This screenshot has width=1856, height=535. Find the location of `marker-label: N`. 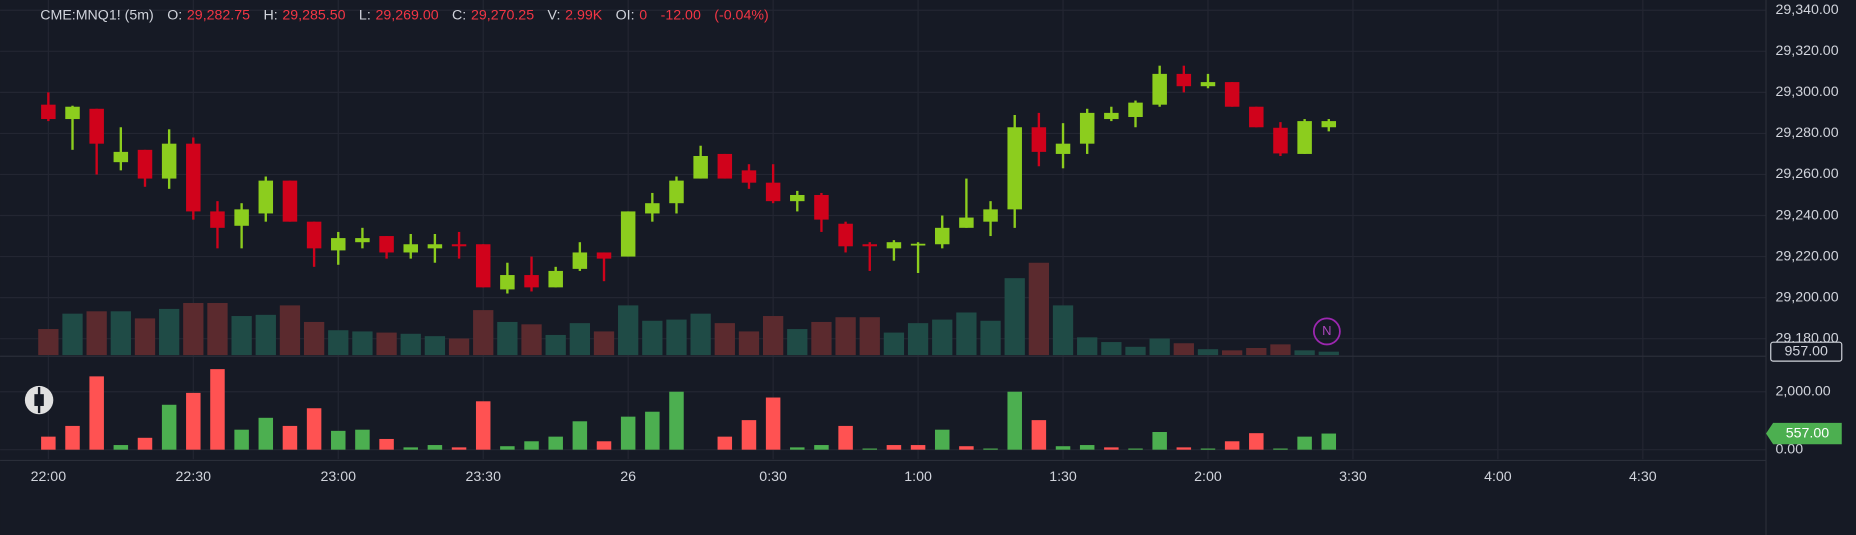

marker-label: N is located at coordinates (1326, 330).